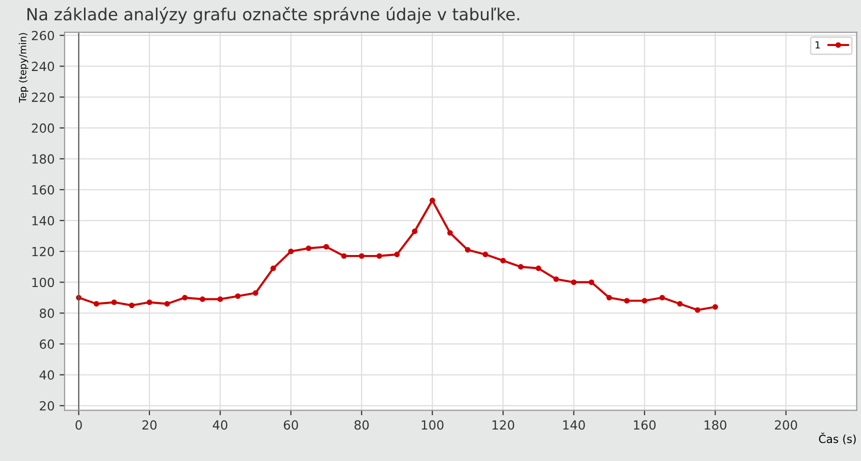 The height and width of the screenshot is (461, 861). Describe the element at coordinates (715, 425) in the screenshot. I see `x-tick-label: 180` at that location.